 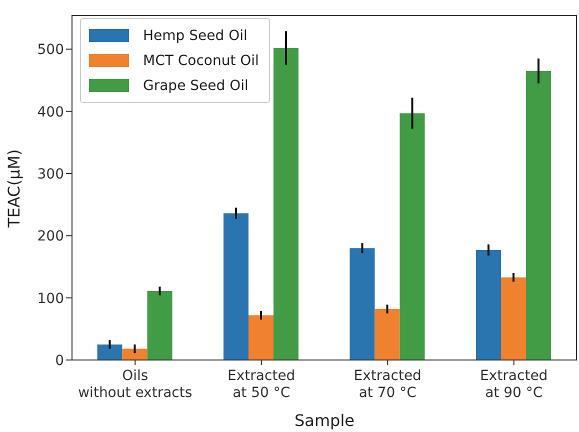 What do you see at coordinates (50, 236) in the screenshot?
I see `y-tick-label: 200` at bounding box center [50, 236].